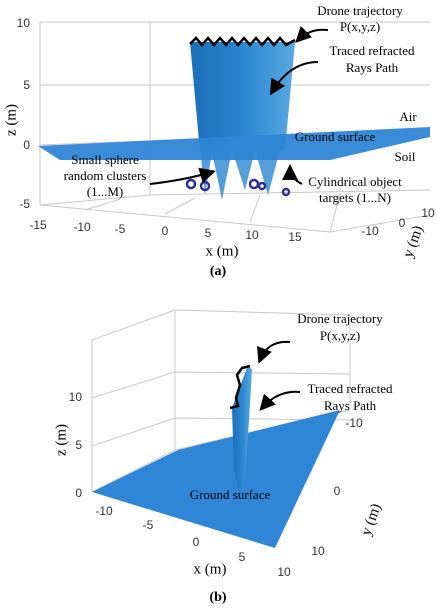  I want to click on y-axis-label: y (m), so click(371, 520).